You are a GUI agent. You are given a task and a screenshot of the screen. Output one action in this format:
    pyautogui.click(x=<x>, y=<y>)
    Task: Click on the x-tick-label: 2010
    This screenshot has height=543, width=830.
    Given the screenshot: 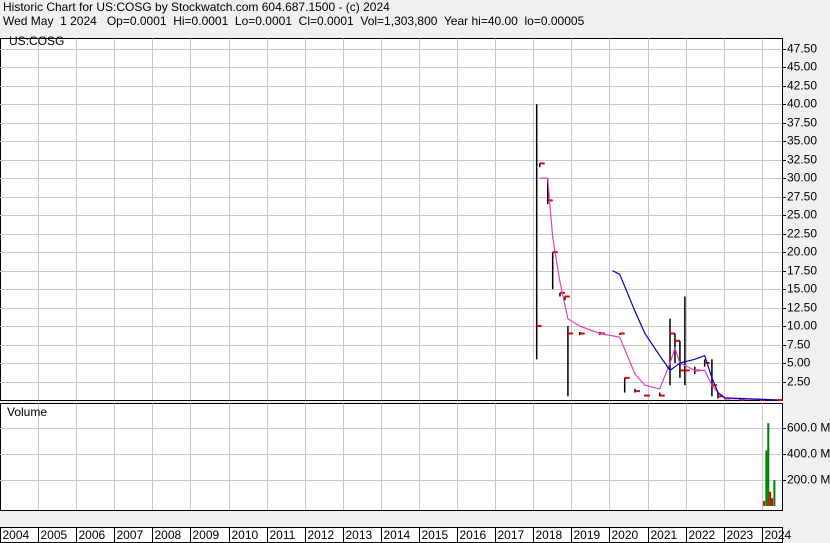 What is the action you would take?
    pyautogui.click(x=245, y=535)
    